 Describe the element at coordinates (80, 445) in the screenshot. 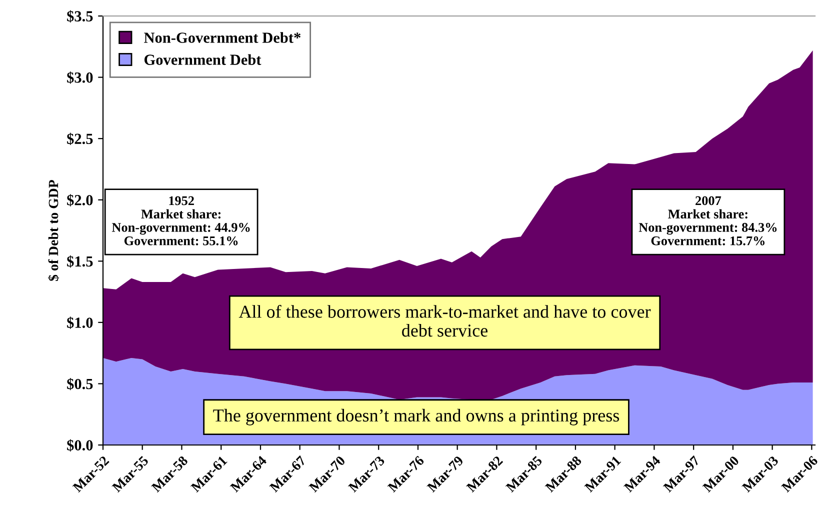

I see `y-tick-label: $0.0` at that location.